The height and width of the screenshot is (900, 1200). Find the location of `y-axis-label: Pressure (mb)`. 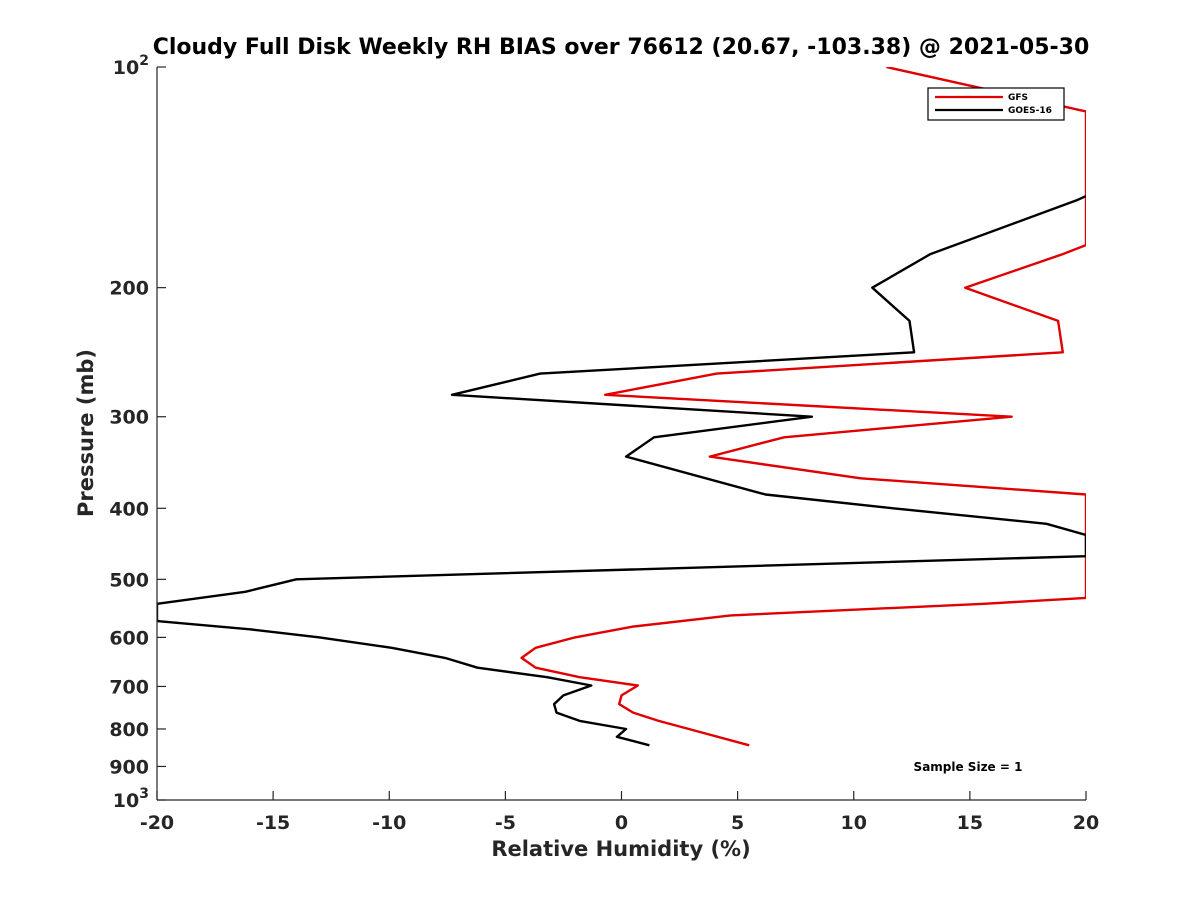

y-axis-label: Pressure (mb) is located at coordinates (86, 433).